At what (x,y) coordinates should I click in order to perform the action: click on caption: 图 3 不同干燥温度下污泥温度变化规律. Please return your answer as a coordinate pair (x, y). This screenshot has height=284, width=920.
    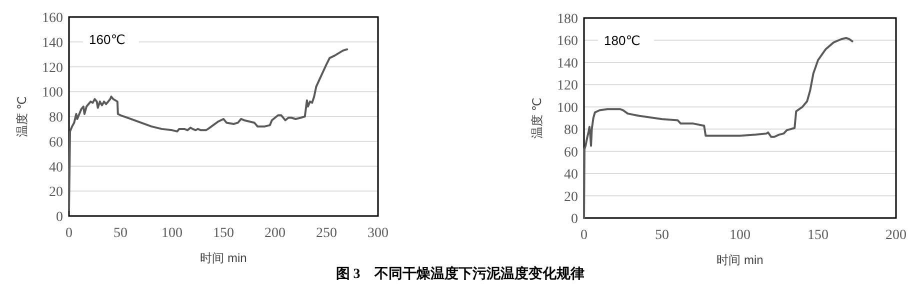
    Looking at the image, I should click on (460, 273).